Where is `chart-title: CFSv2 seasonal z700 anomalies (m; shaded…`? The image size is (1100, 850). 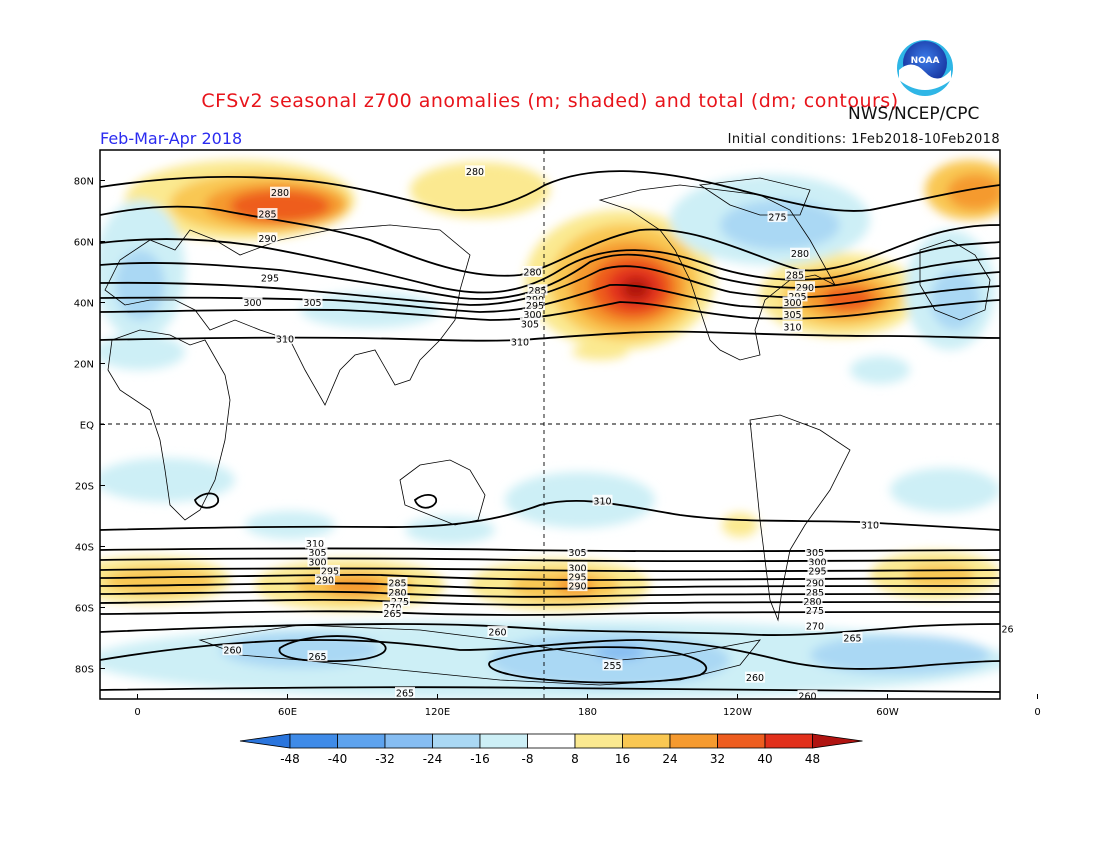
chart-title: CFSv2 seasonal z700 anomalies (m; shaded… is located at coordinates (550, 101).